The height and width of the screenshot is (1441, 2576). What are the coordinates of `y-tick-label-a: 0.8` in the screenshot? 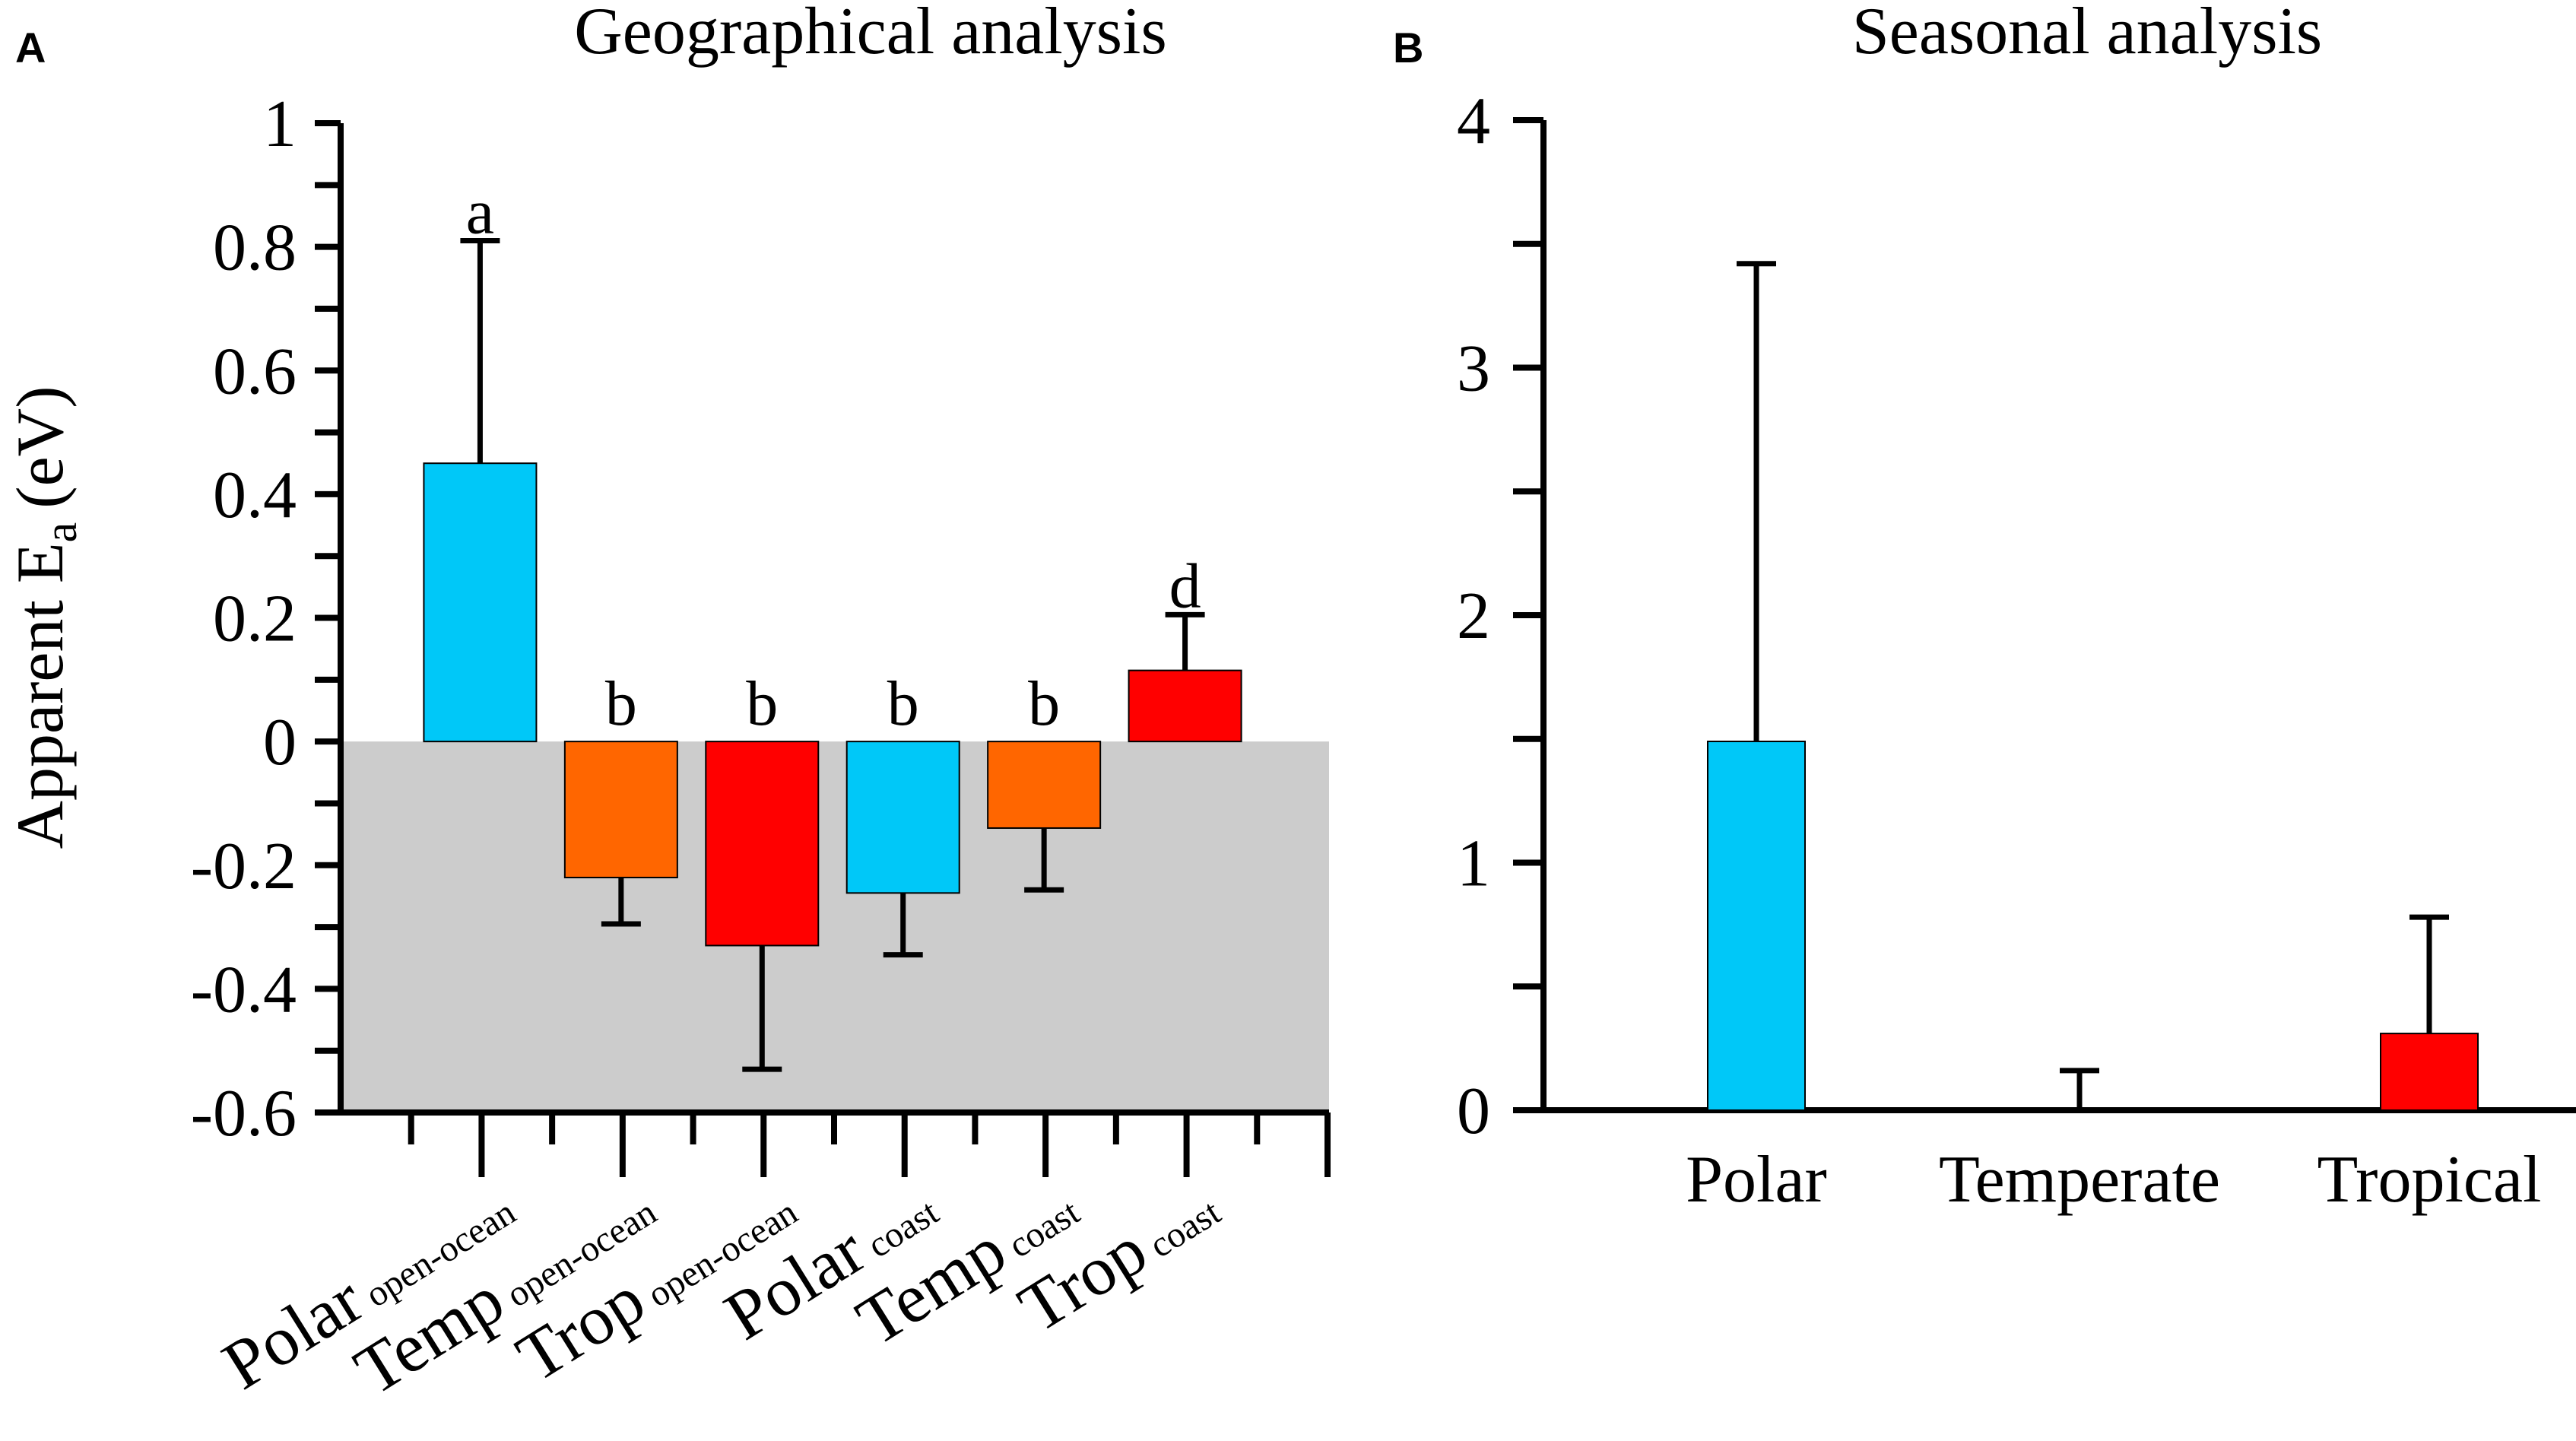 It's located at (255, 248).